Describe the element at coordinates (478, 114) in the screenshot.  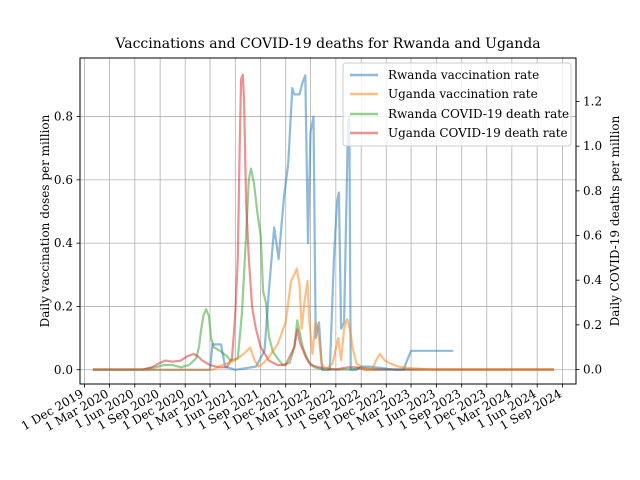
I see `legend-label-rwanda-death: Rwanda COVID-19 death rate` at that location.